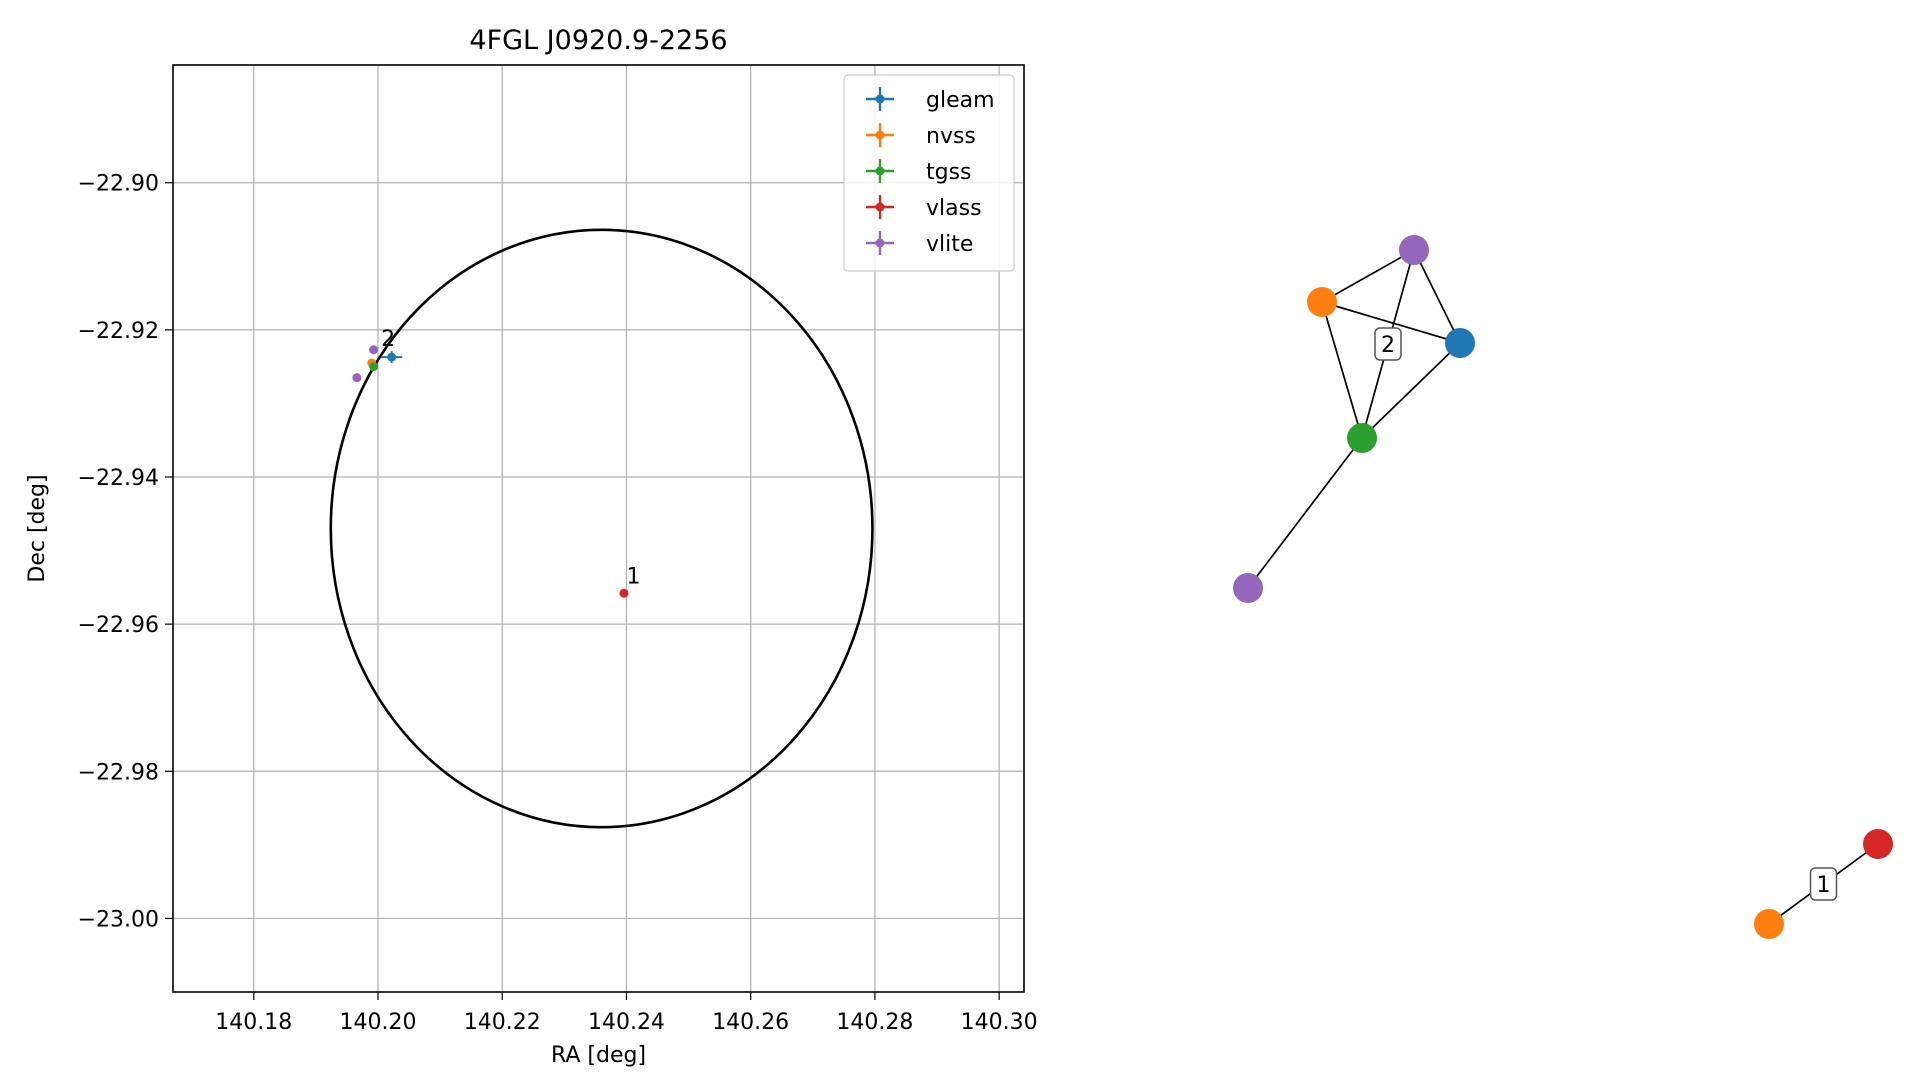  I want to click on y-tick-label: −22.98, so click(118, 772).